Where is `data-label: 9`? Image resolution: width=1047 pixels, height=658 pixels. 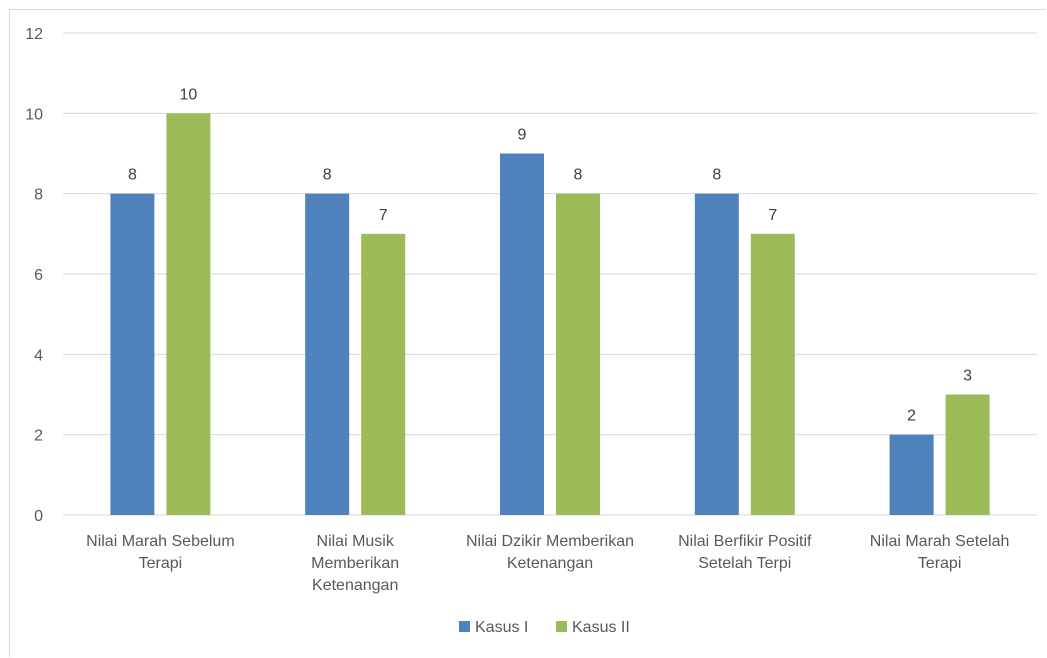
data-label: 9 is located at coordinates (522, 135).